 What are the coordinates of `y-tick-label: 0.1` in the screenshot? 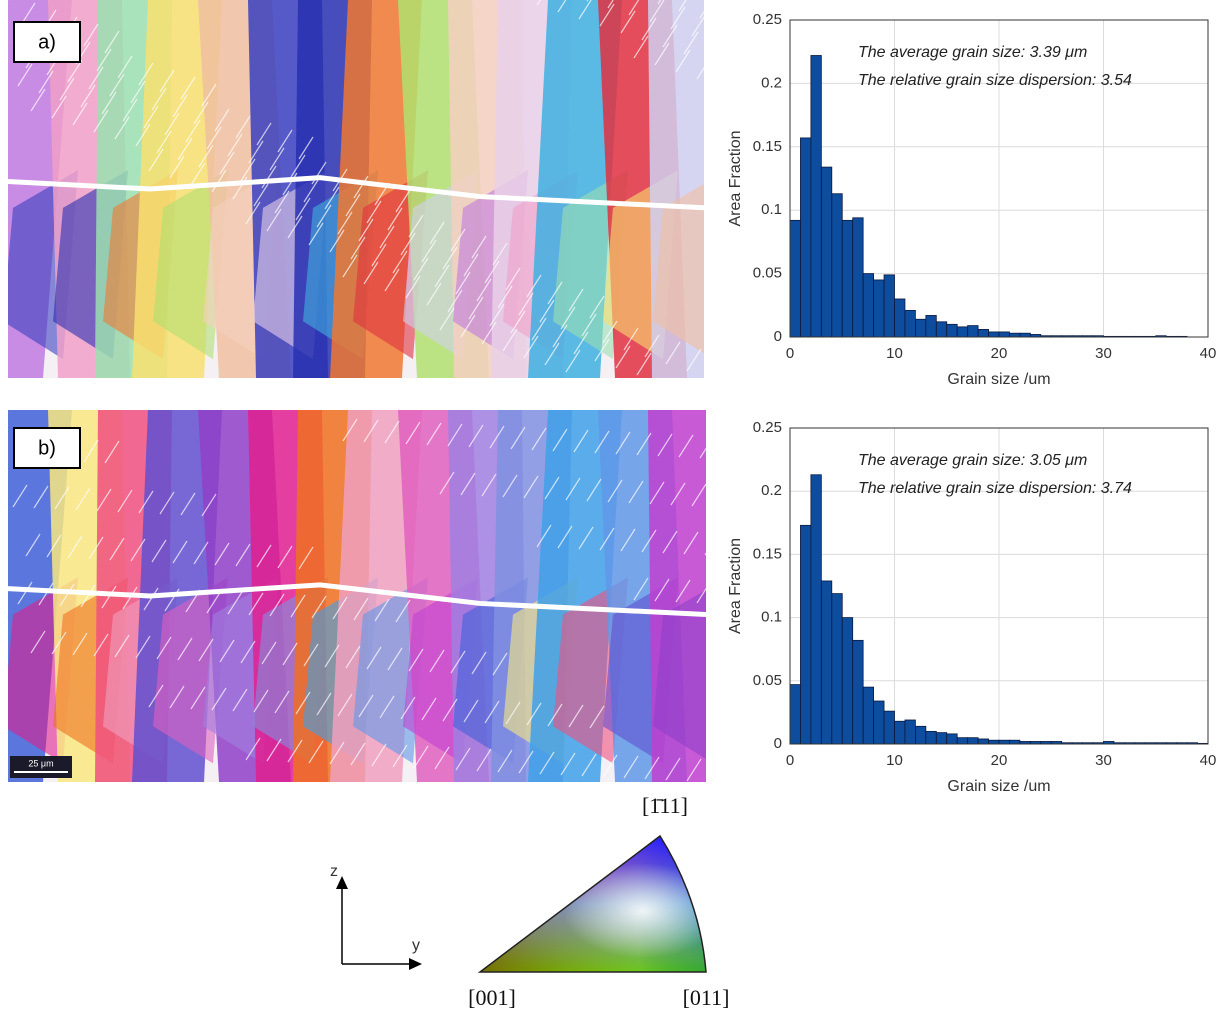 It's located at (771, 209).